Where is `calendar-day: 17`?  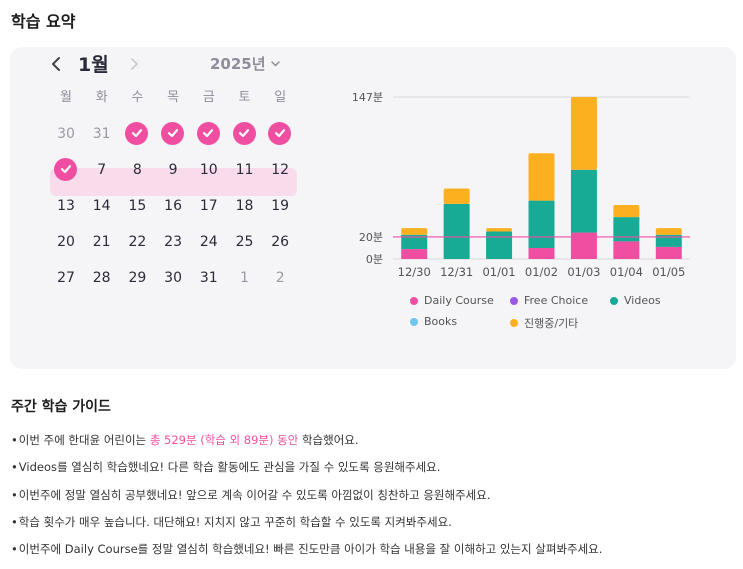
calendar-day: 17 is located at coordinates (208, 205).